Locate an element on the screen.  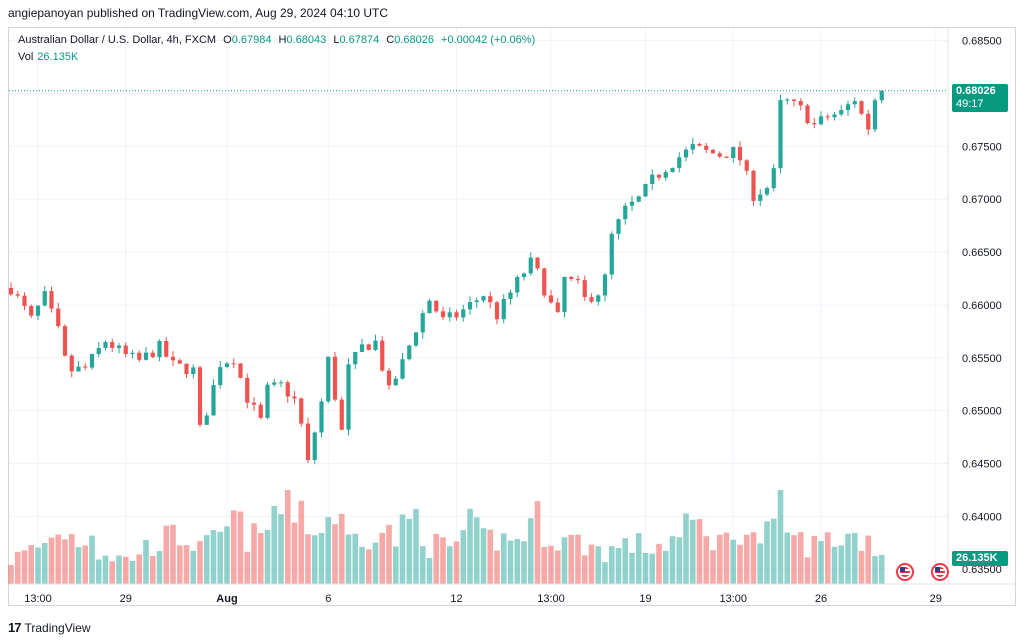
price-tick-label: 0.67000 is located at coordinates (982, 200).